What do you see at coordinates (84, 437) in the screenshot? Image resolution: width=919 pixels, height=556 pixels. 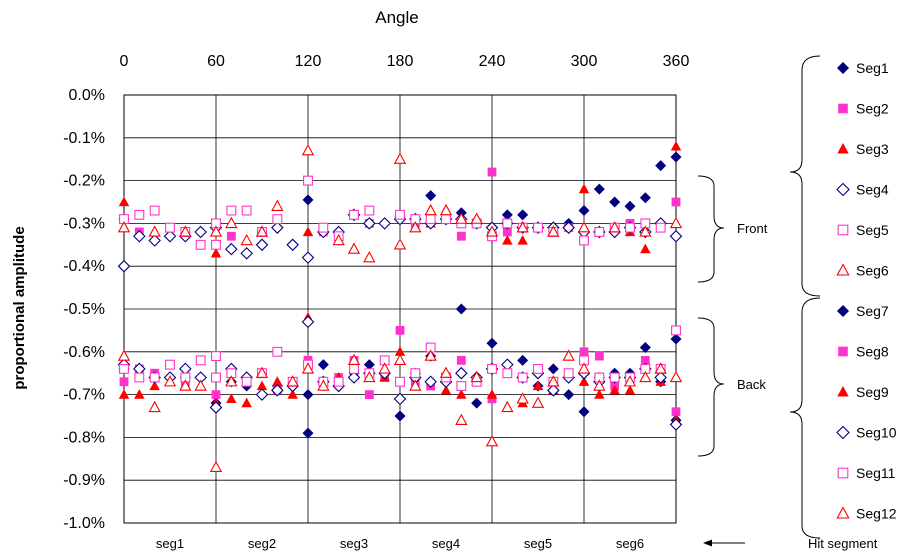 I see `y-tick-label: -0.8%` at bounding box center [84, 437].